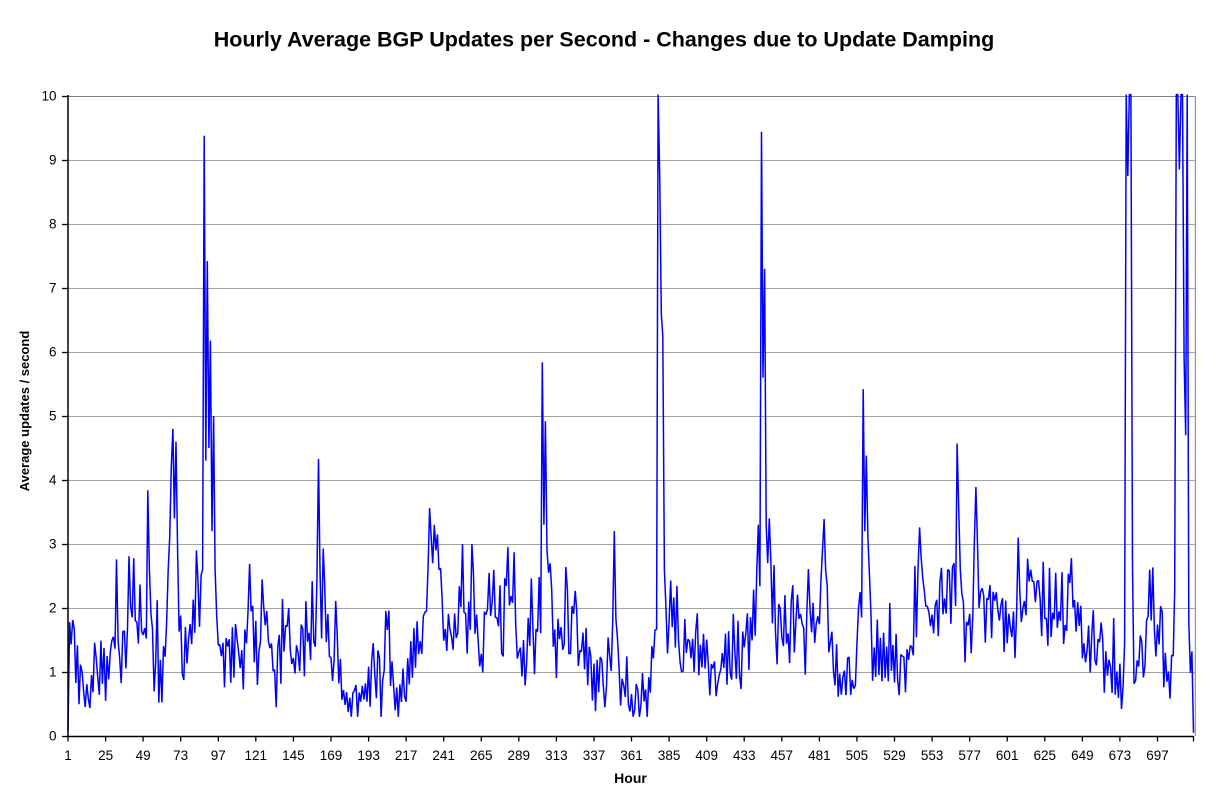 This screenshot has height=805, width=1208. Describe the element at coordinates (53, 160) in the screenshot. I see `svg-text: 9` at that location.